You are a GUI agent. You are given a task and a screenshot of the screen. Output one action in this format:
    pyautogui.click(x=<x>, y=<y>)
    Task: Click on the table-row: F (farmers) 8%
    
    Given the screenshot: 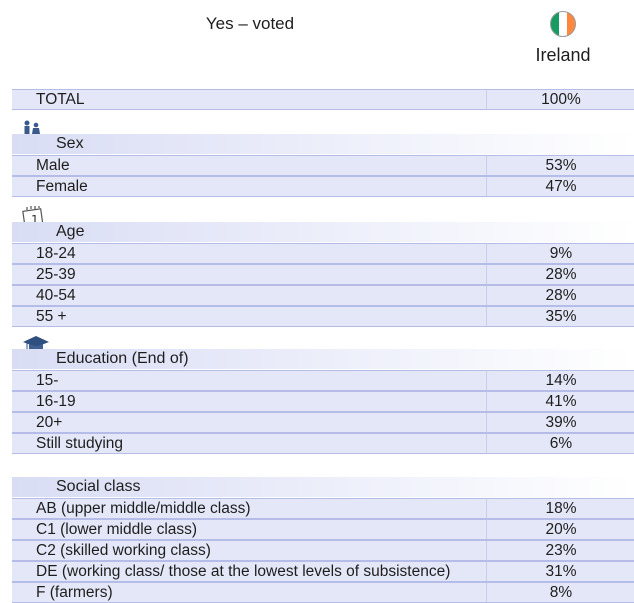 What is the action you would take?
    pyautogui.click(x=323, y=592)
    